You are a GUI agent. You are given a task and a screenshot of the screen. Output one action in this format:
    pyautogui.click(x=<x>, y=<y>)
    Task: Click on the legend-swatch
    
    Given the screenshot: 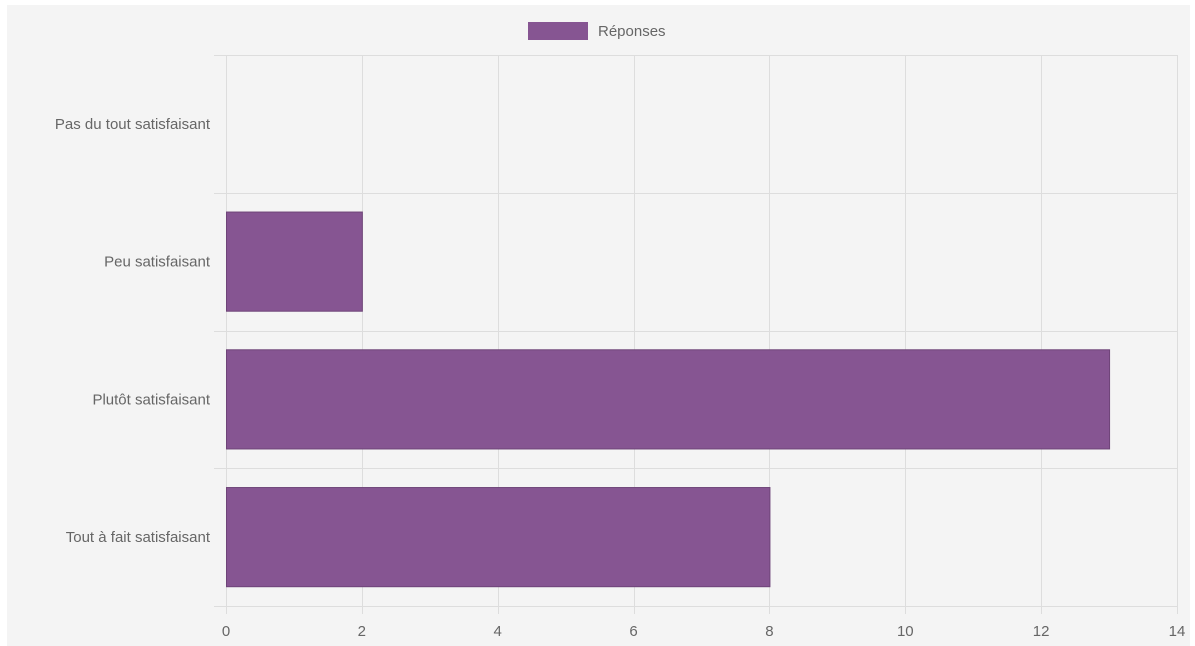 What is the action you would take?
    pyautogui.click(x=558, y=31)
    